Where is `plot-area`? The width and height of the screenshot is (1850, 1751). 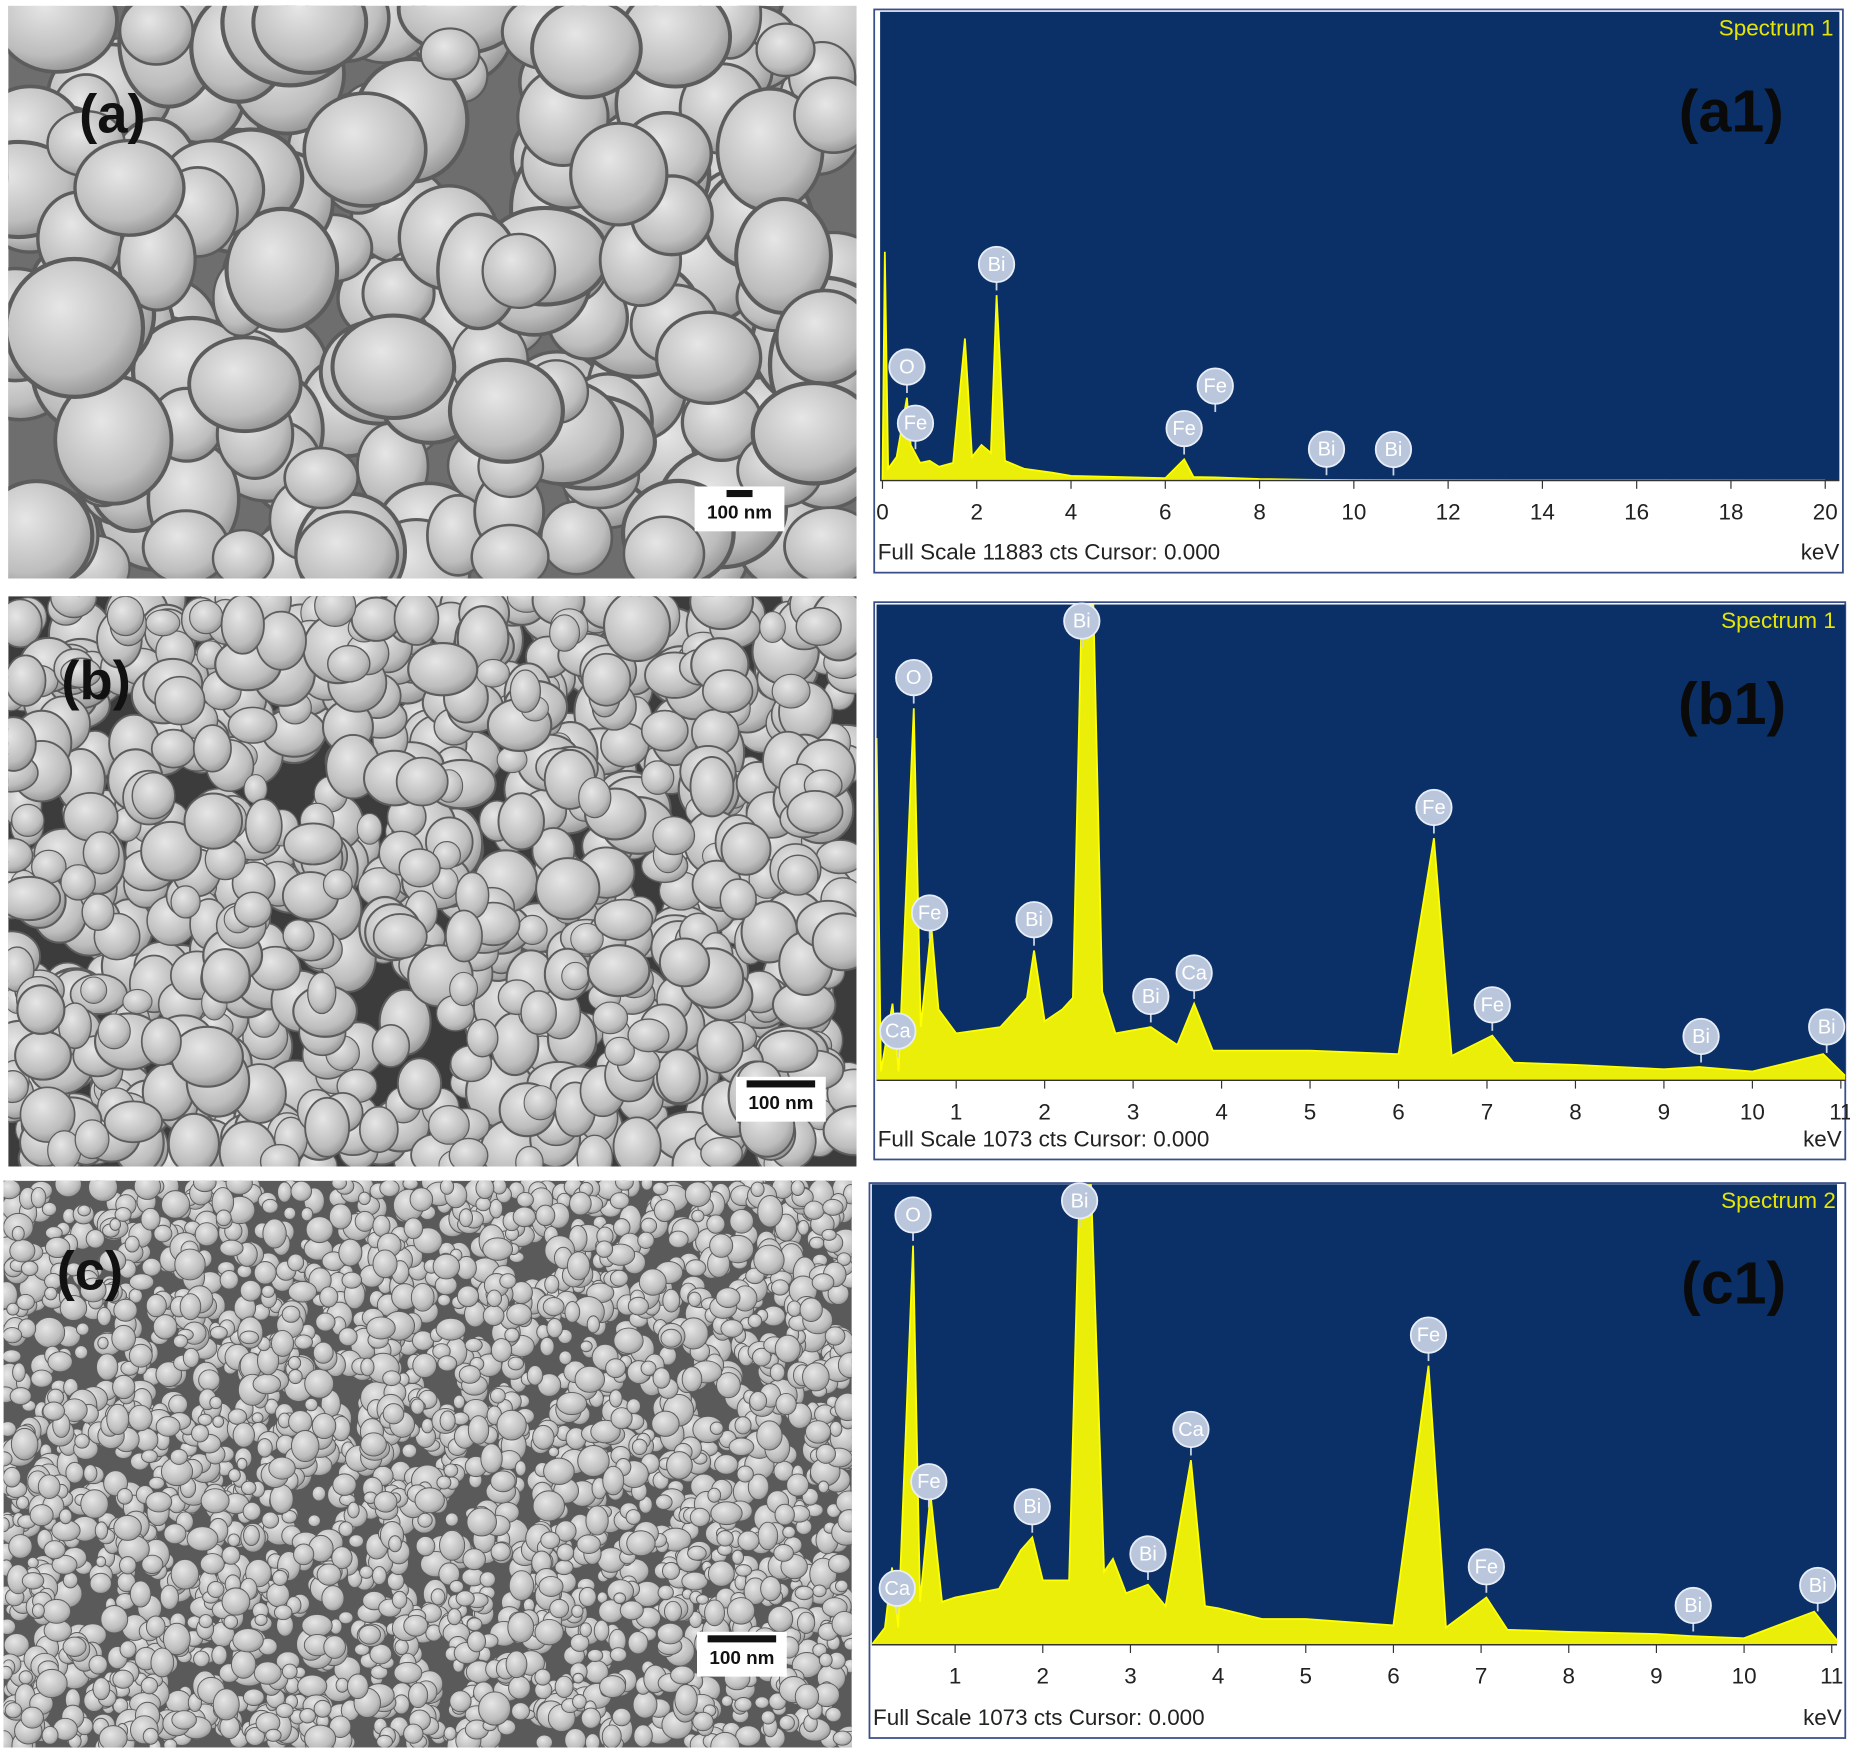 plot-area is located at coordinates (1360, 246).